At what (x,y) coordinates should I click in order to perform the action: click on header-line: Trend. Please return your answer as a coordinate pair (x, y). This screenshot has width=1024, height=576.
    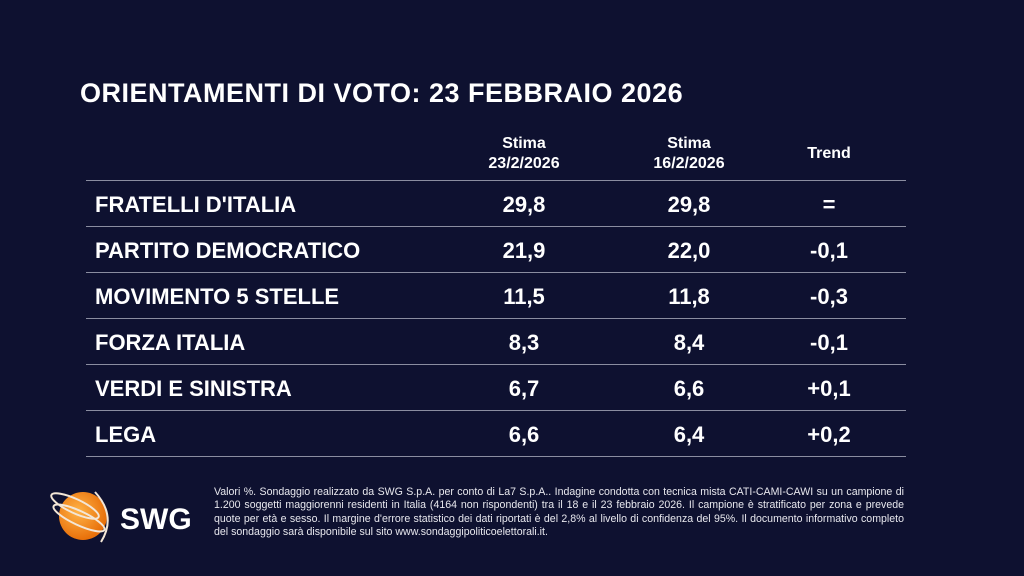
    Looking at the image, I should click on (829, 153).